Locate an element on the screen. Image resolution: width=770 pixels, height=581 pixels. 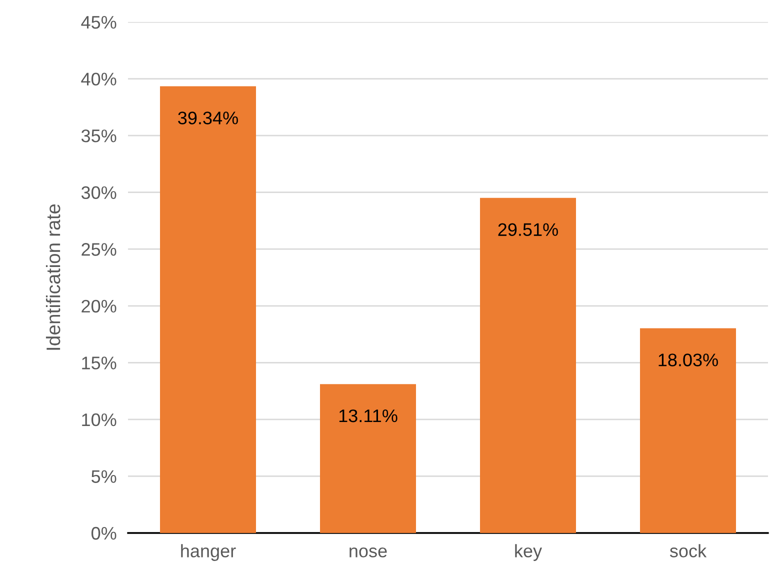
y-axis-title: Identification rate is located at coordinates (53, 277).